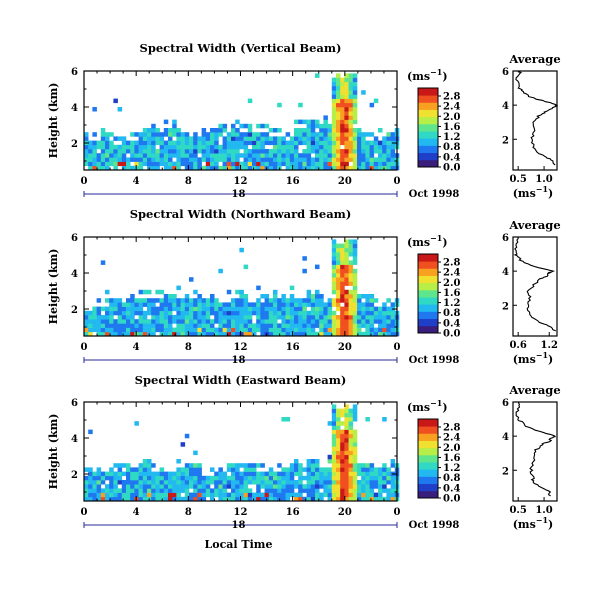 The height and width of the screenshot is (598, 613). What do you see at coordinates (451, 499) in the screenshot?
I see `colorbar-tick-label: 0.0` at bounding box center [451, 499].